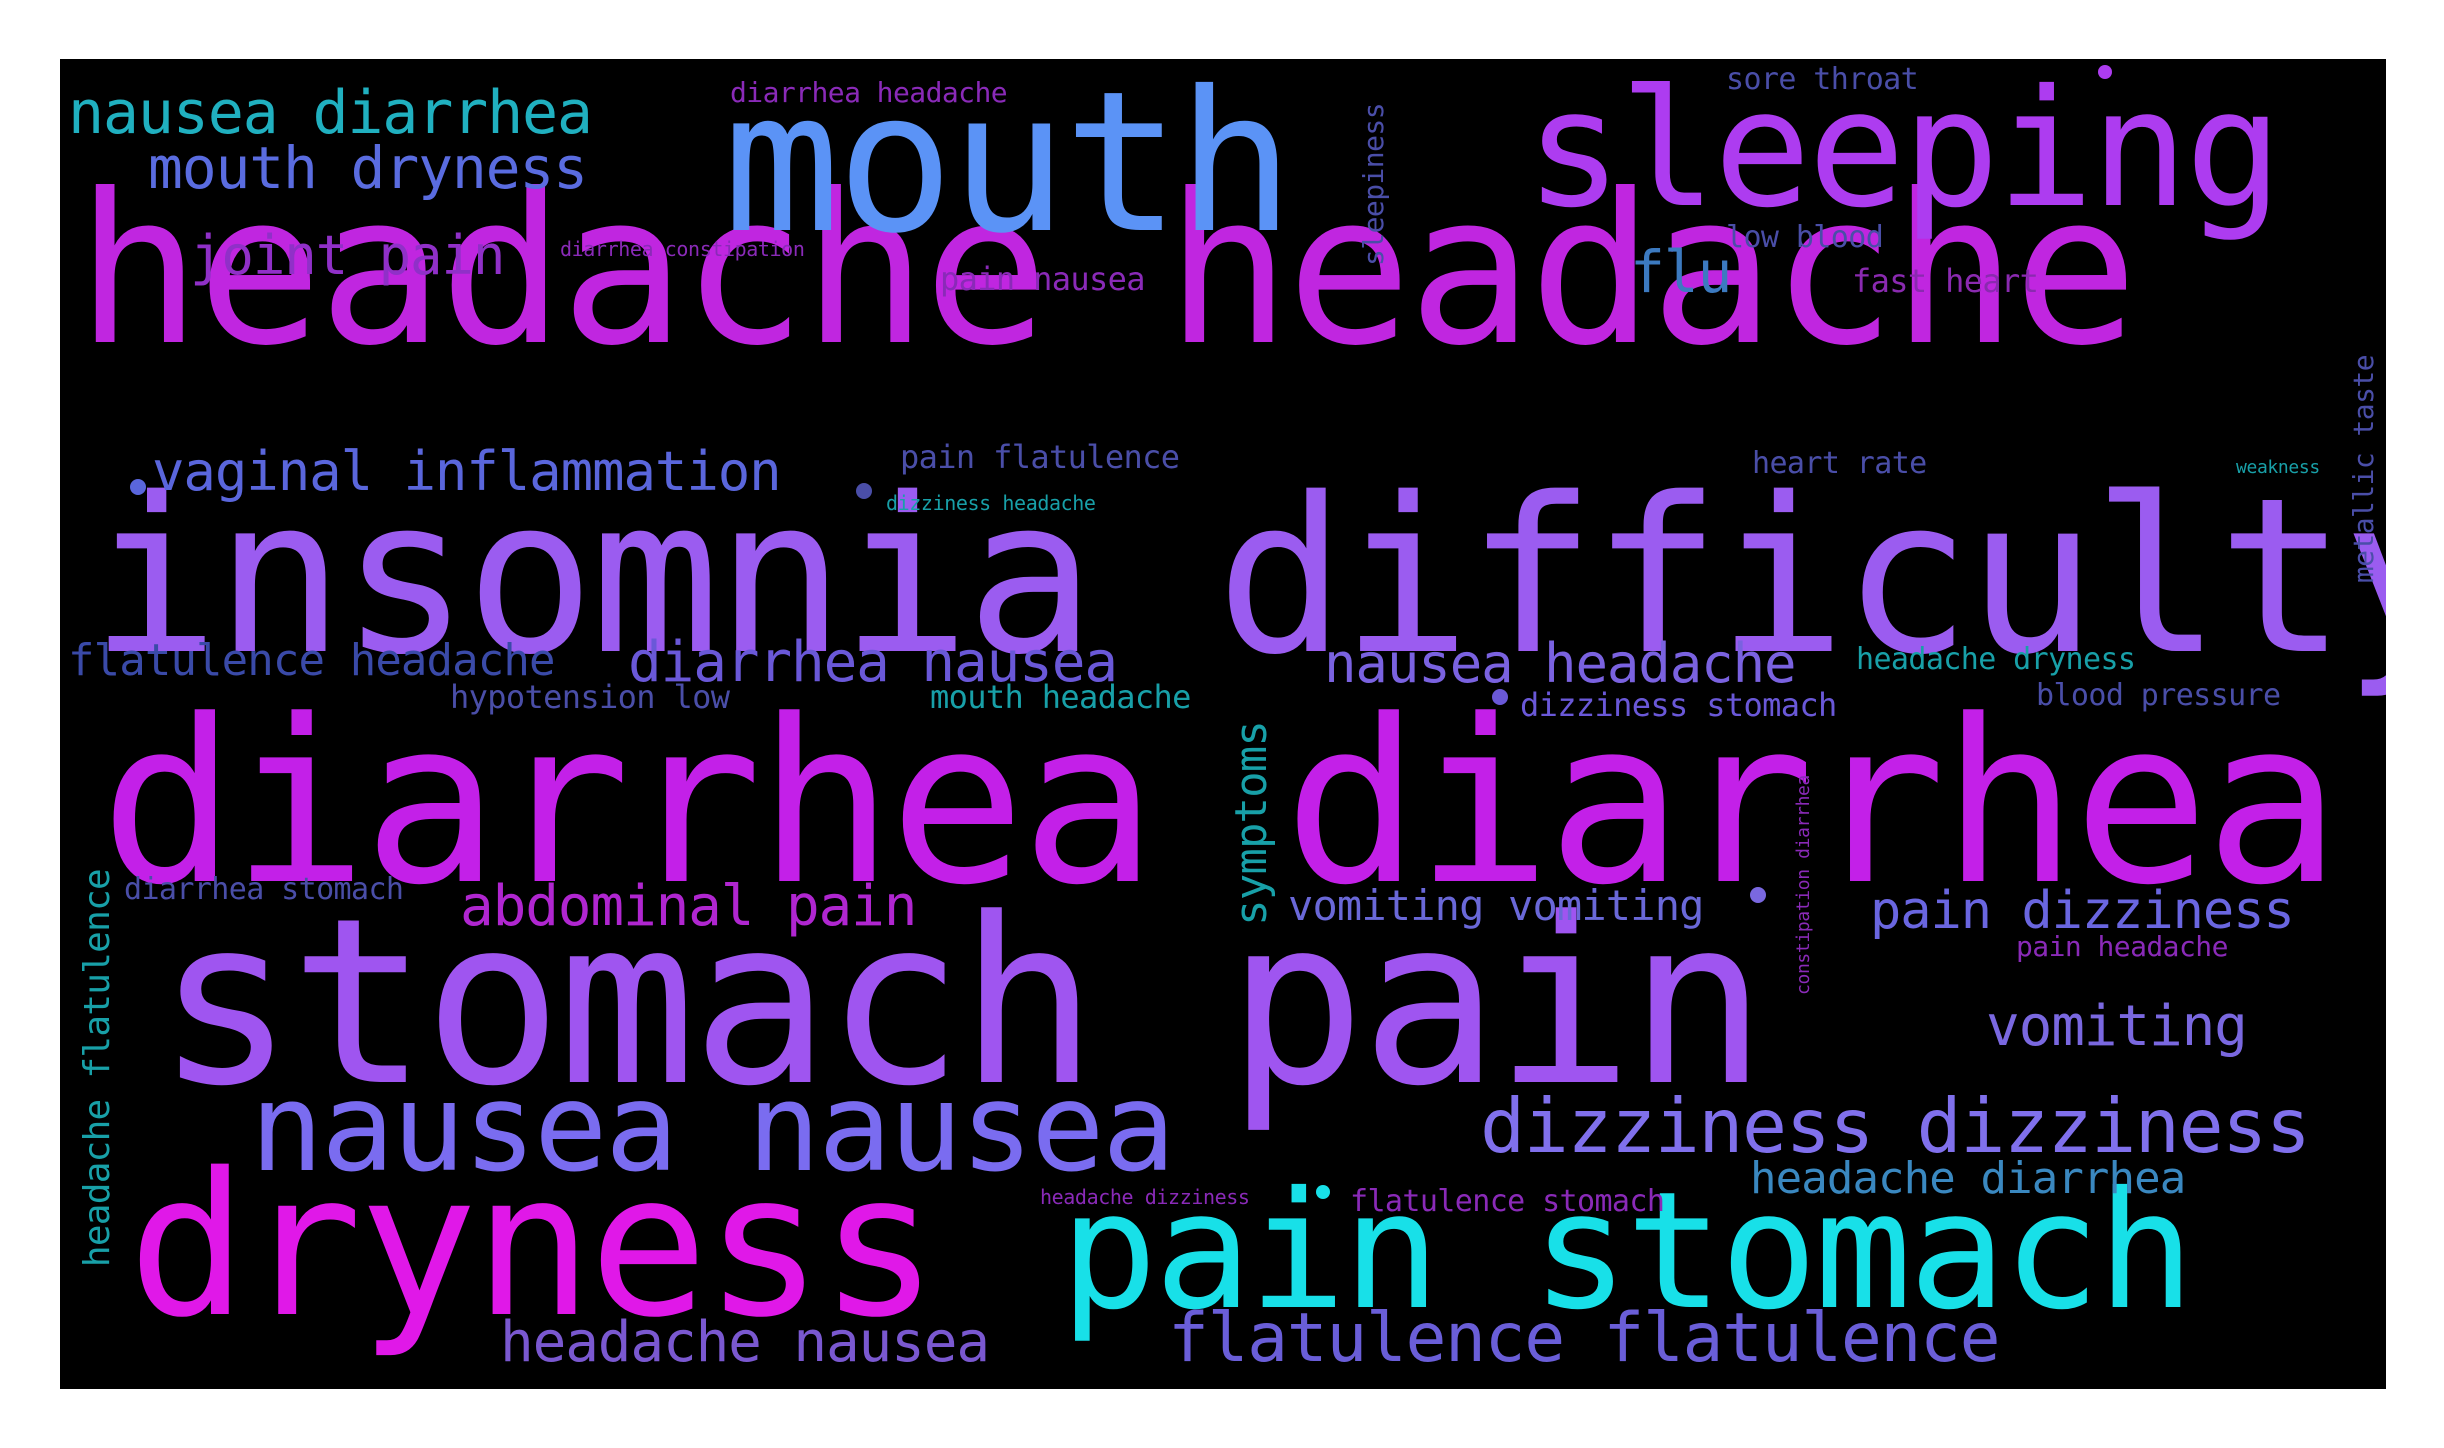 This screenshot has width=2444, height=1448. Describe the element at coordinates (2117, 1026) in the screenshot. I see `word-vomiting: vomiting` at that location.